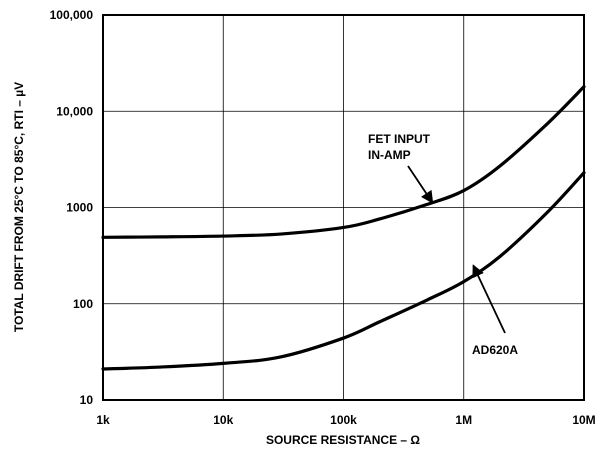 Image resolution: width=609 pixels, height=457 pixels. Describe the element at coordinates (103, 420) in the screenshot. I see `x-tick-label: 1k` at that location.